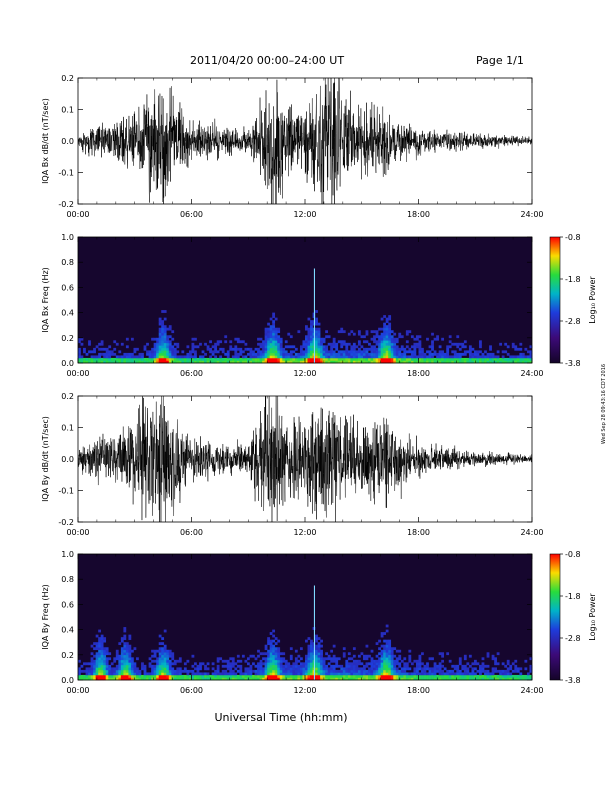  I want to click on y-tick-label: -0.1, so click(66, 491).